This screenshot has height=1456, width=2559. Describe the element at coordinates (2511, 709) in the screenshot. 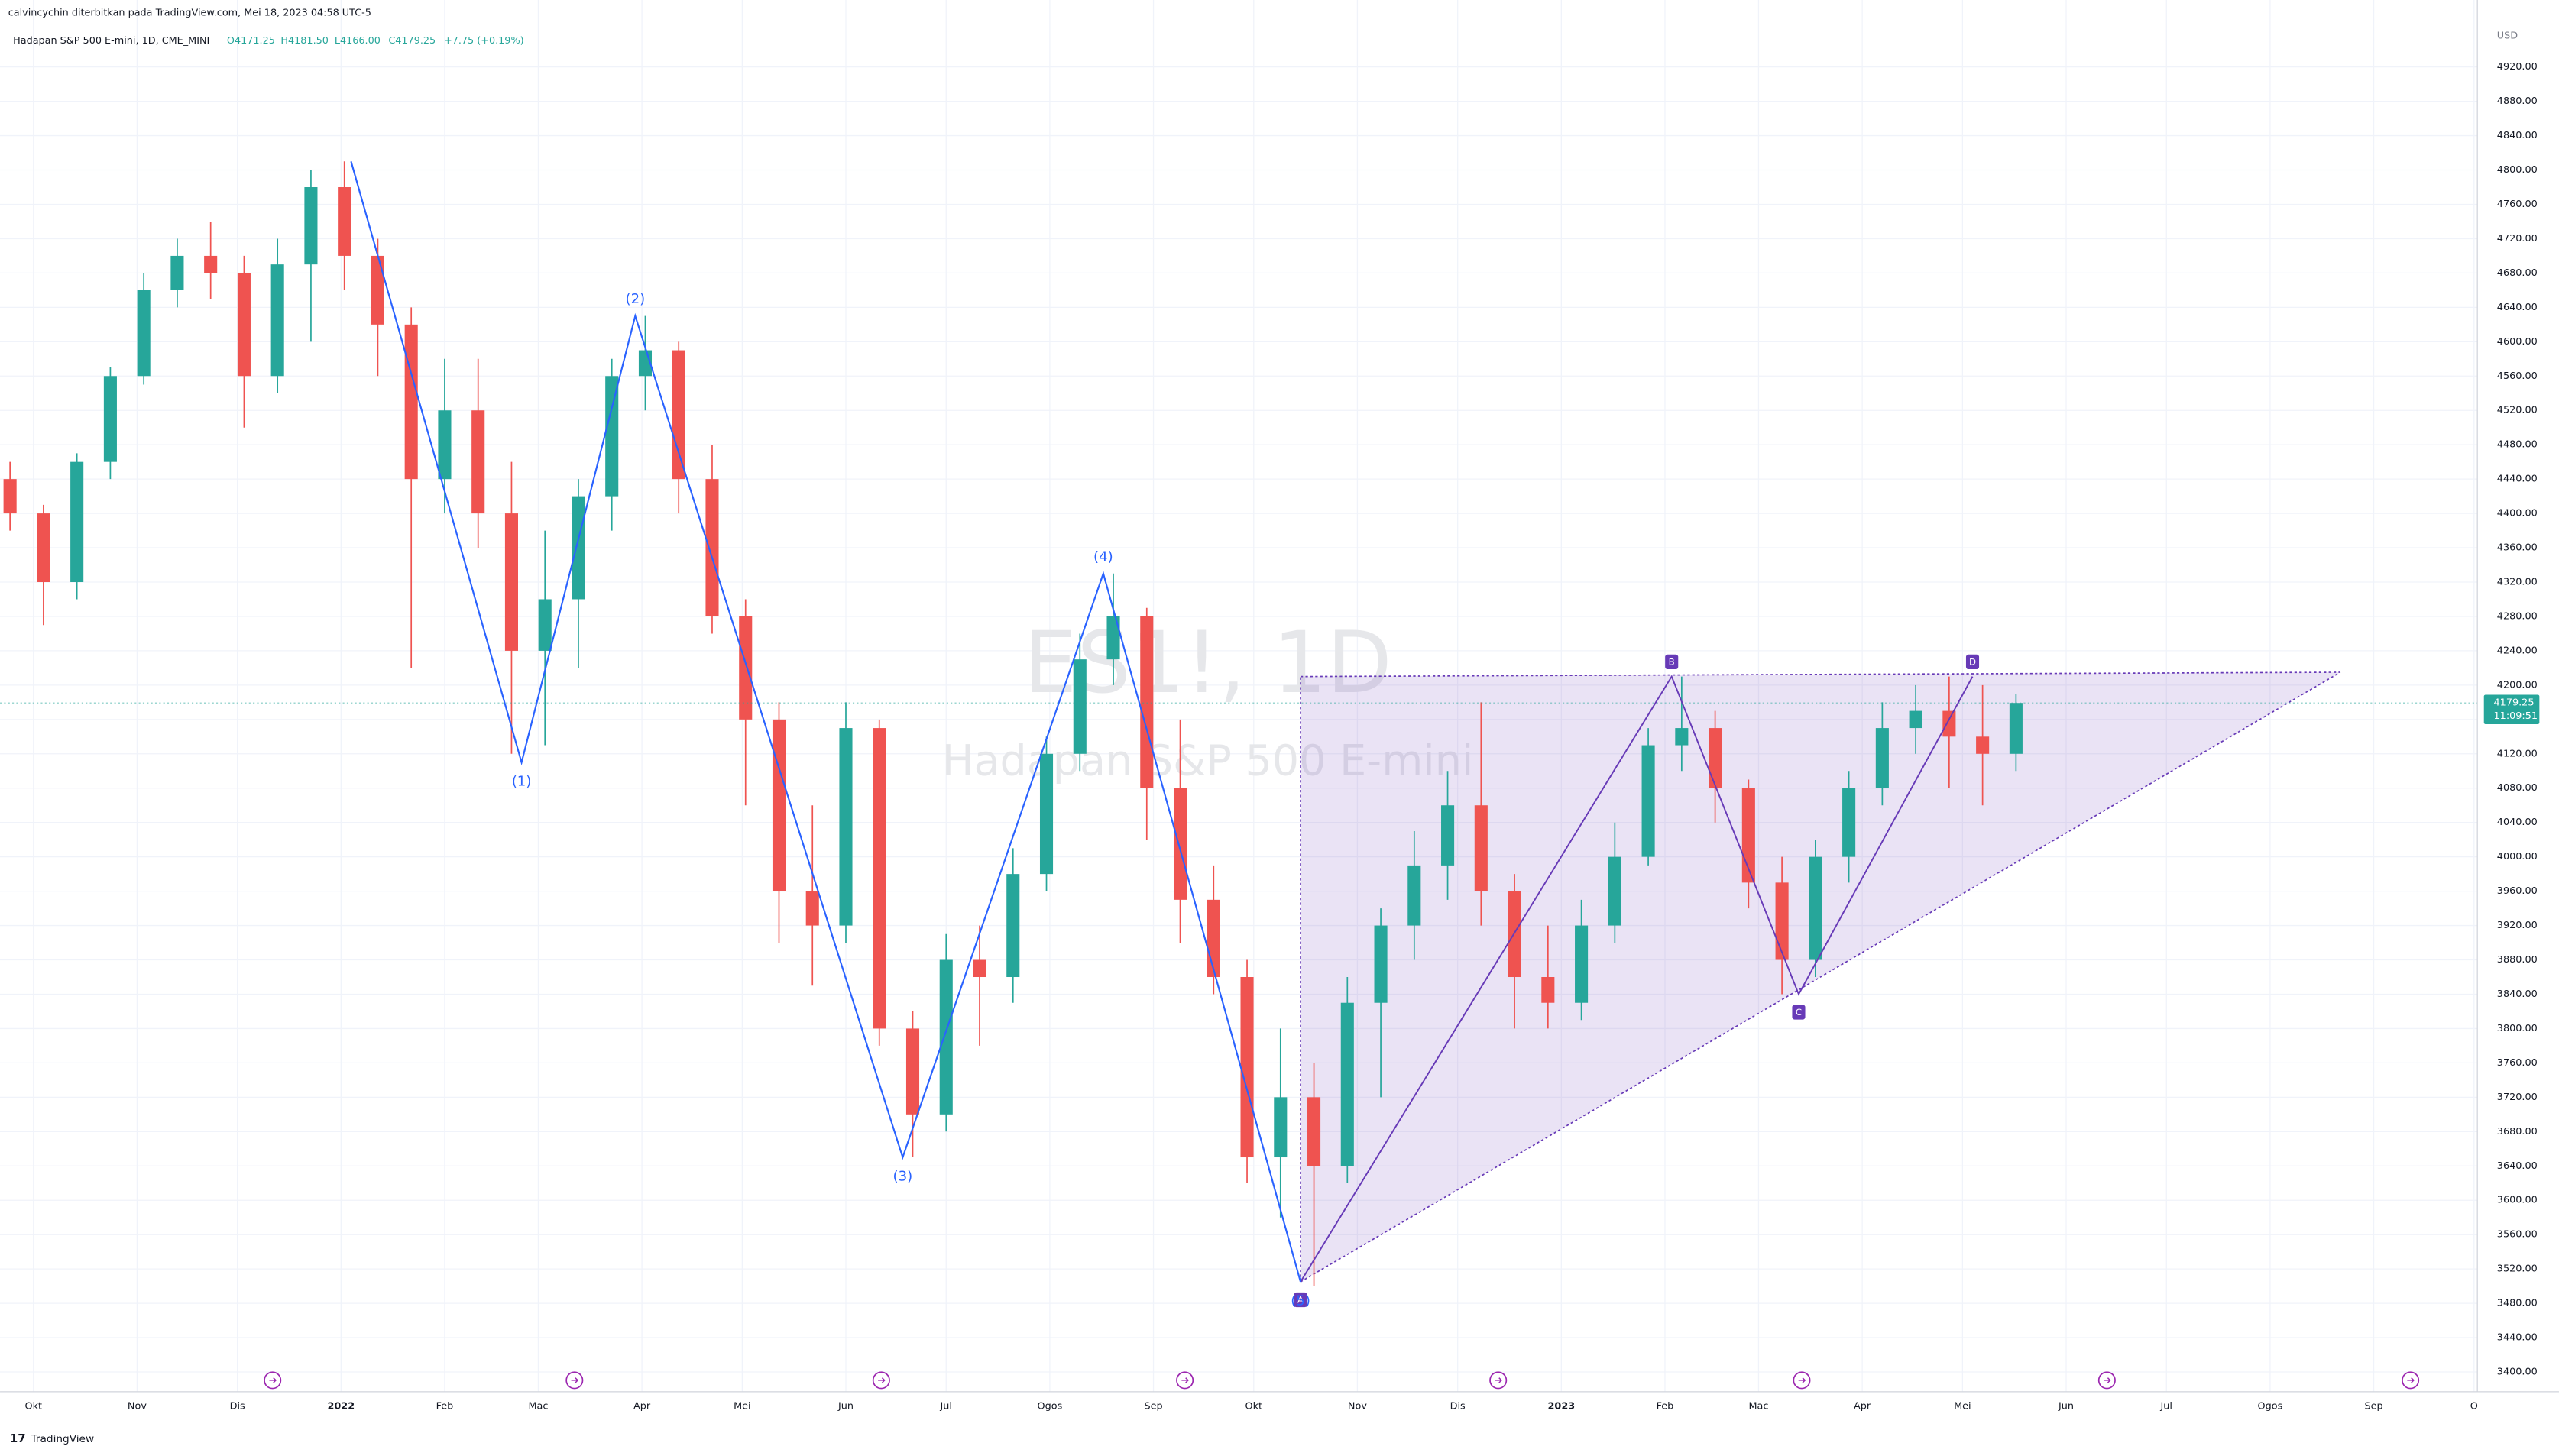

I see `last-price-badge` at that location.